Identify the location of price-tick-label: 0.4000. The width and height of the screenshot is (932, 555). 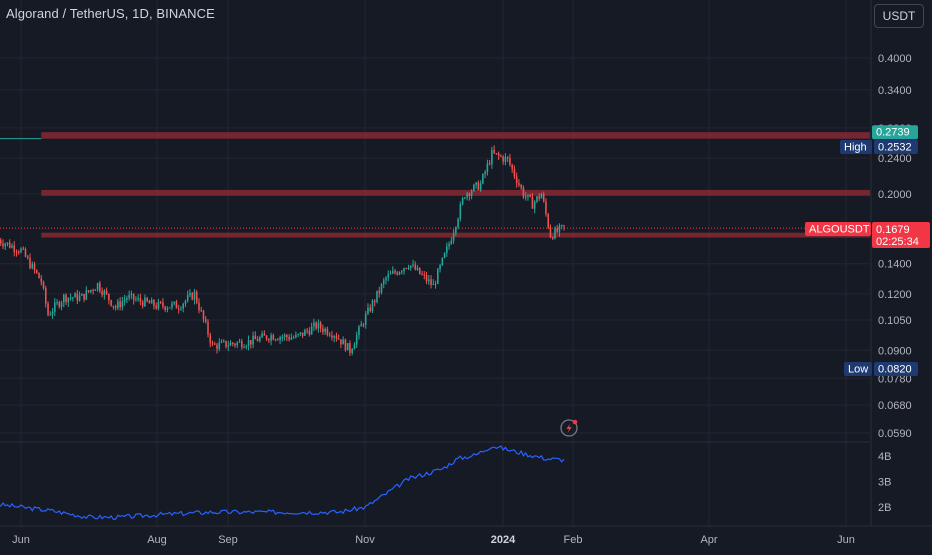
(895, 59).